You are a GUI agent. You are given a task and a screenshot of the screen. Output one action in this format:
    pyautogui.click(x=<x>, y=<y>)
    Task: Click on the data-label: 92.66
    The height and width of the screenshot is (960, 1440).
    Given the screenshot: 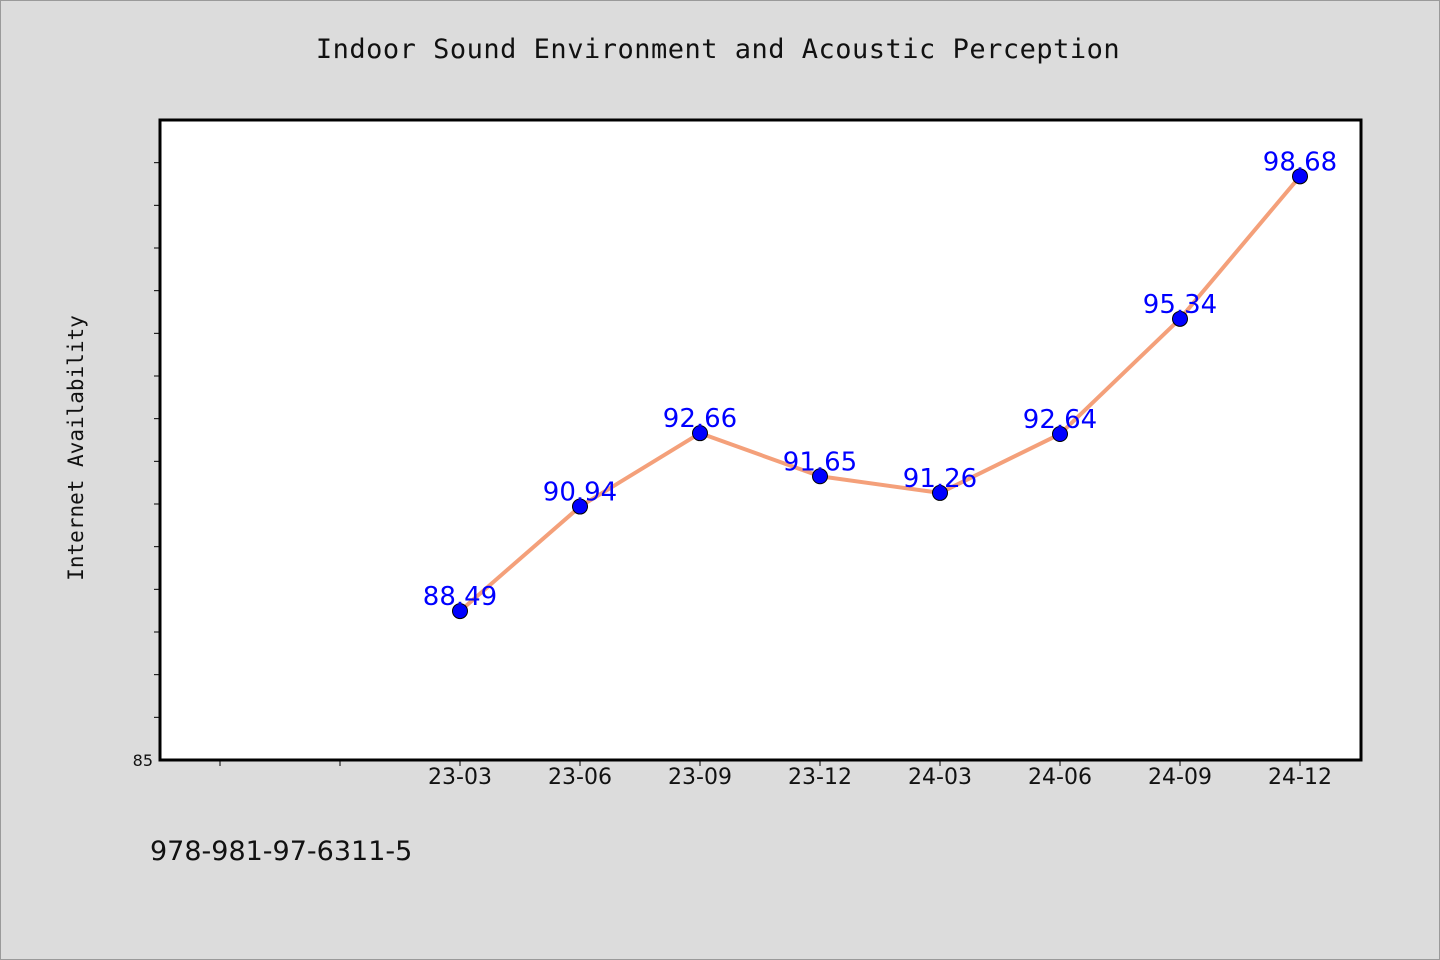 What is the action you would take?
    pyautogui.click(x=700, y=419)
    